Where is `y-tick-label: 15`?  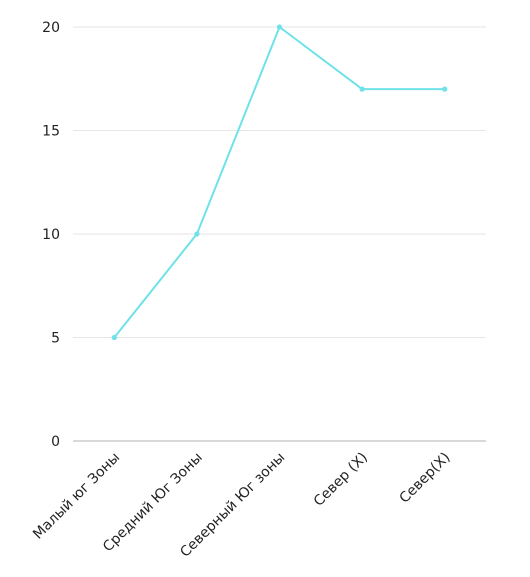
y-tick-label: 15 is located at coordinates (51, 132).